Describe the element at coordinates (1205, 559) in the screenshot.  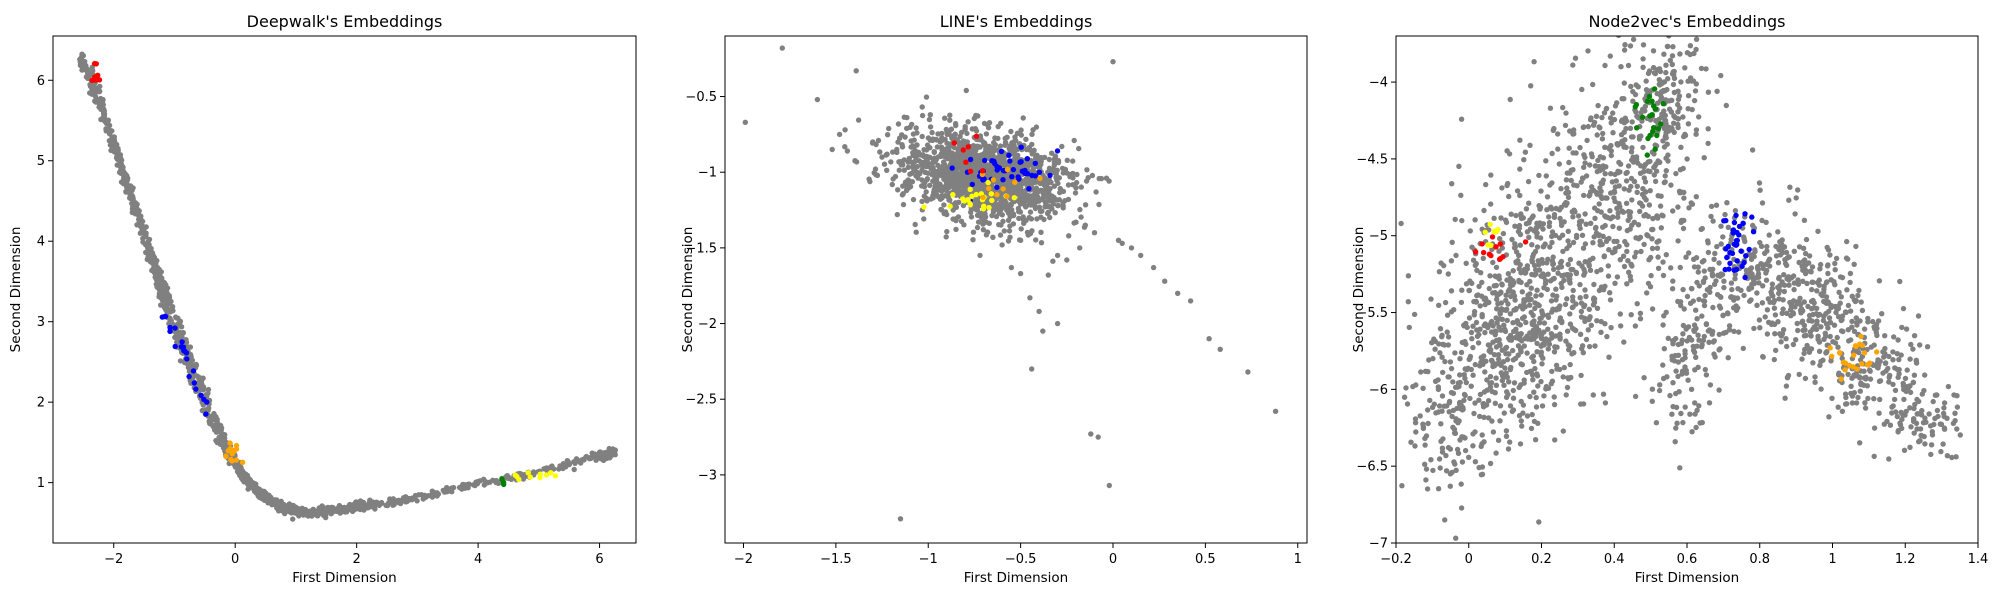
I see `x-tick-label: 0.5` at that location.